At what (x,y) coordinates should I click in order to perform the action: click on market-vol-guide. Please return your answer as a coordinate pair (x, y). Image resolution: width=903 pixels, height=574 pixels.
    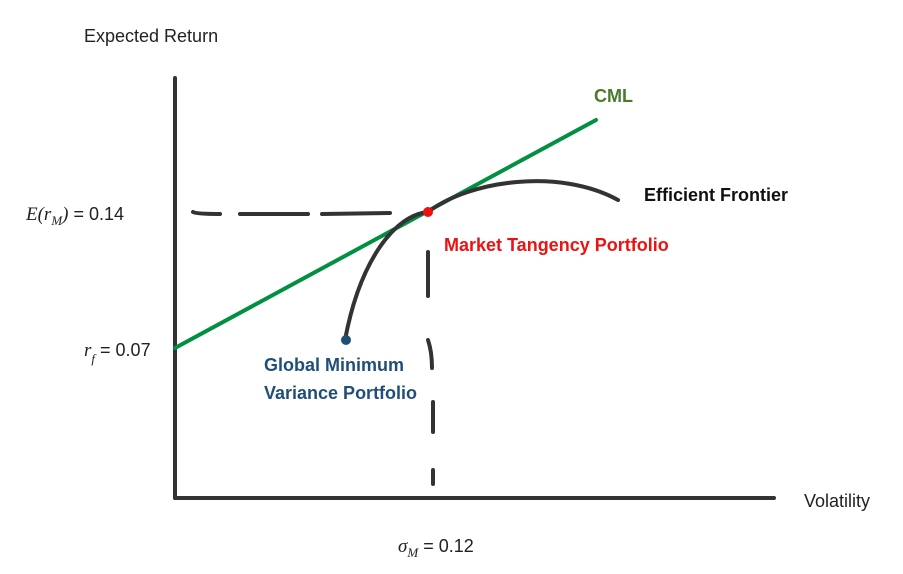
    Looking at the image, I should click on (430, 368).